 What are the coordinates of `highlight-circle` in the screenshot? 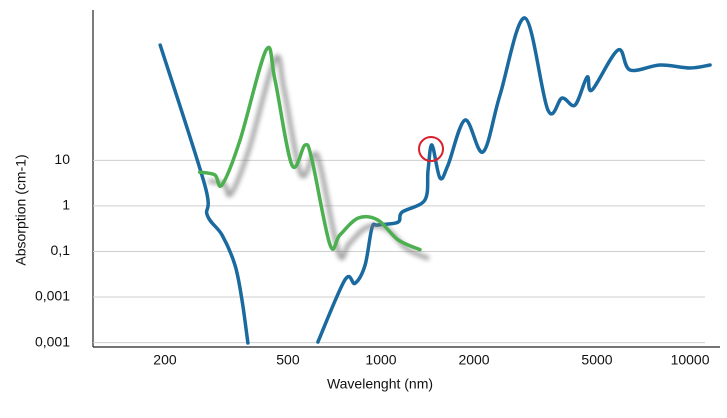 It's located at (431, 149).